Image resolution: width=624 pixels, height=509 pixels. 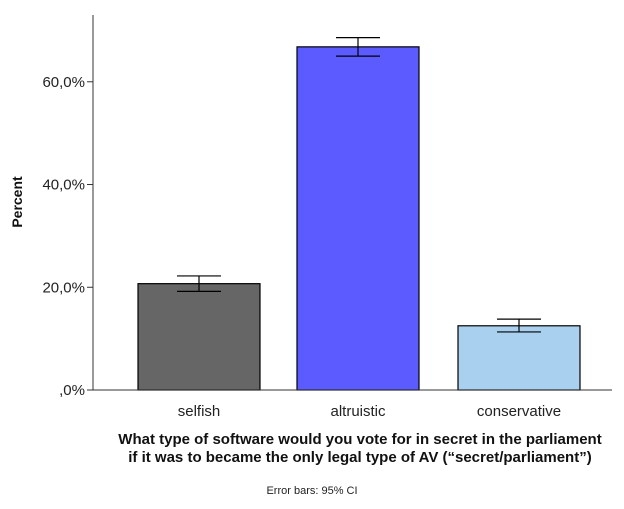 I want to click on y-axis-title: Percent, so click(x=17, y=202).